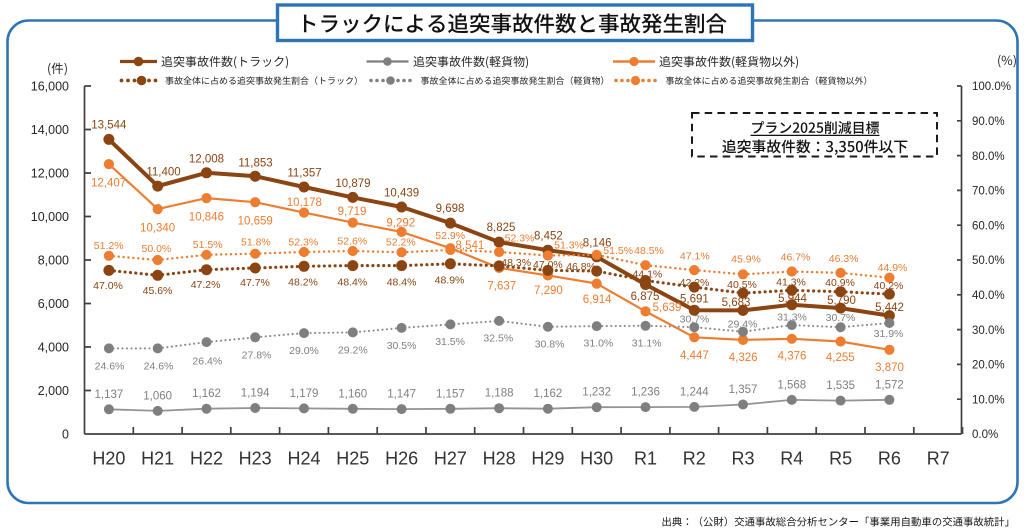 Image resolution: width=1024 pixels, height=532 pixels. What do you see at coordinates (206, 160) in the screenshot?
I see `svg-text: 12,008` at bounding box center [206, 160].